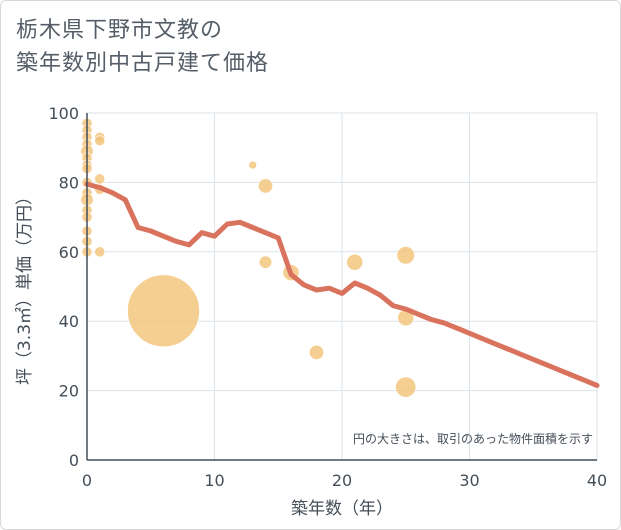 The image size is (621, 530). What do you see at coordinates (69, 321) in the screenshot?
I see `y-tick-label: 40` at bounding box center [69, 321].